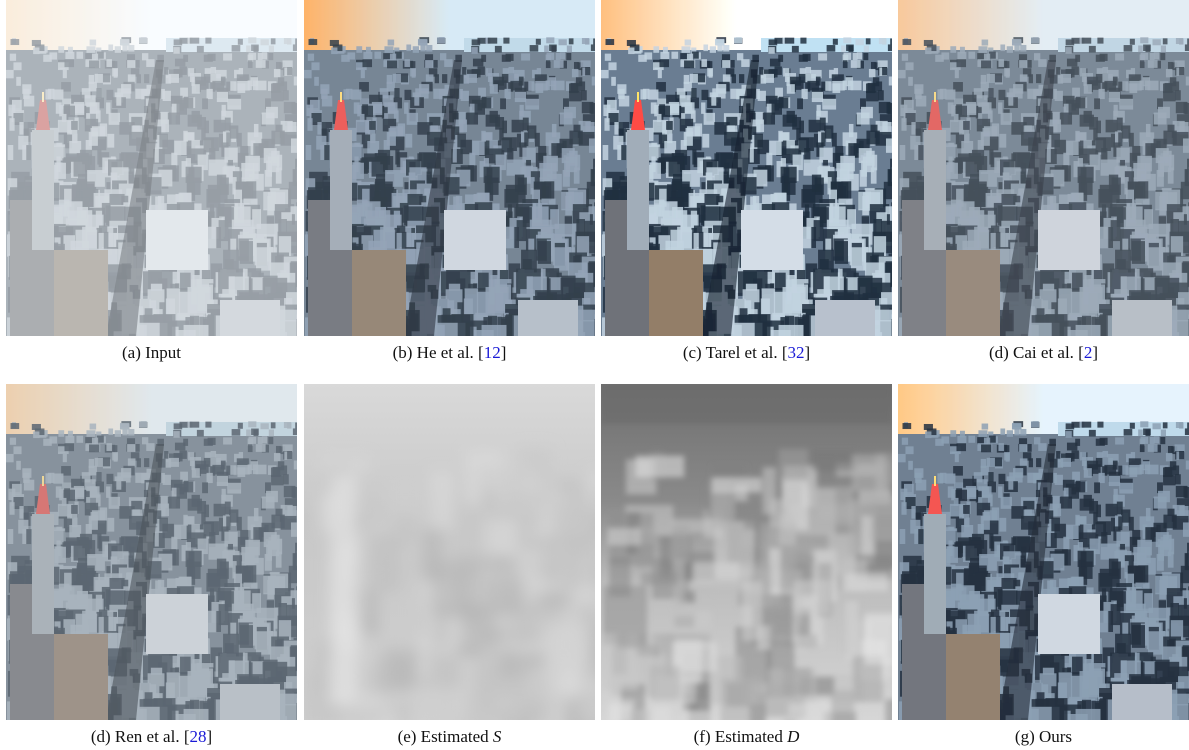 The width and height of the screenshot is (1189, 750). What do you see at coordinates (796, 352) in the screenshot?
I see `citation-link: 32` at bounding box center [796, 352].